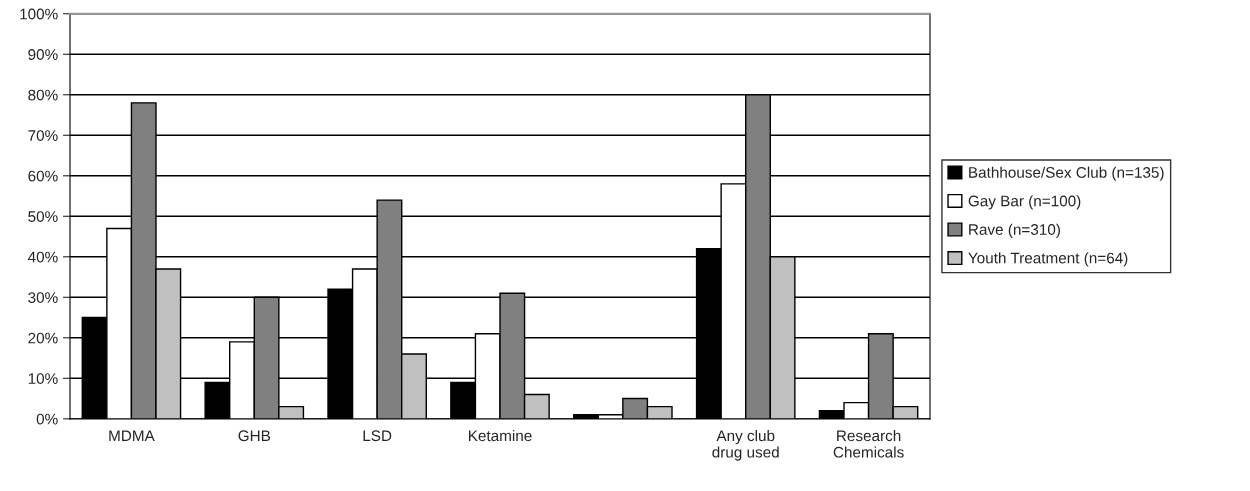 The image size is (1250, 491). What do you see at coordinates (42, 257) in the screenshot?
I see `y-tick-label: 40%` at bounding box center [42, 257].